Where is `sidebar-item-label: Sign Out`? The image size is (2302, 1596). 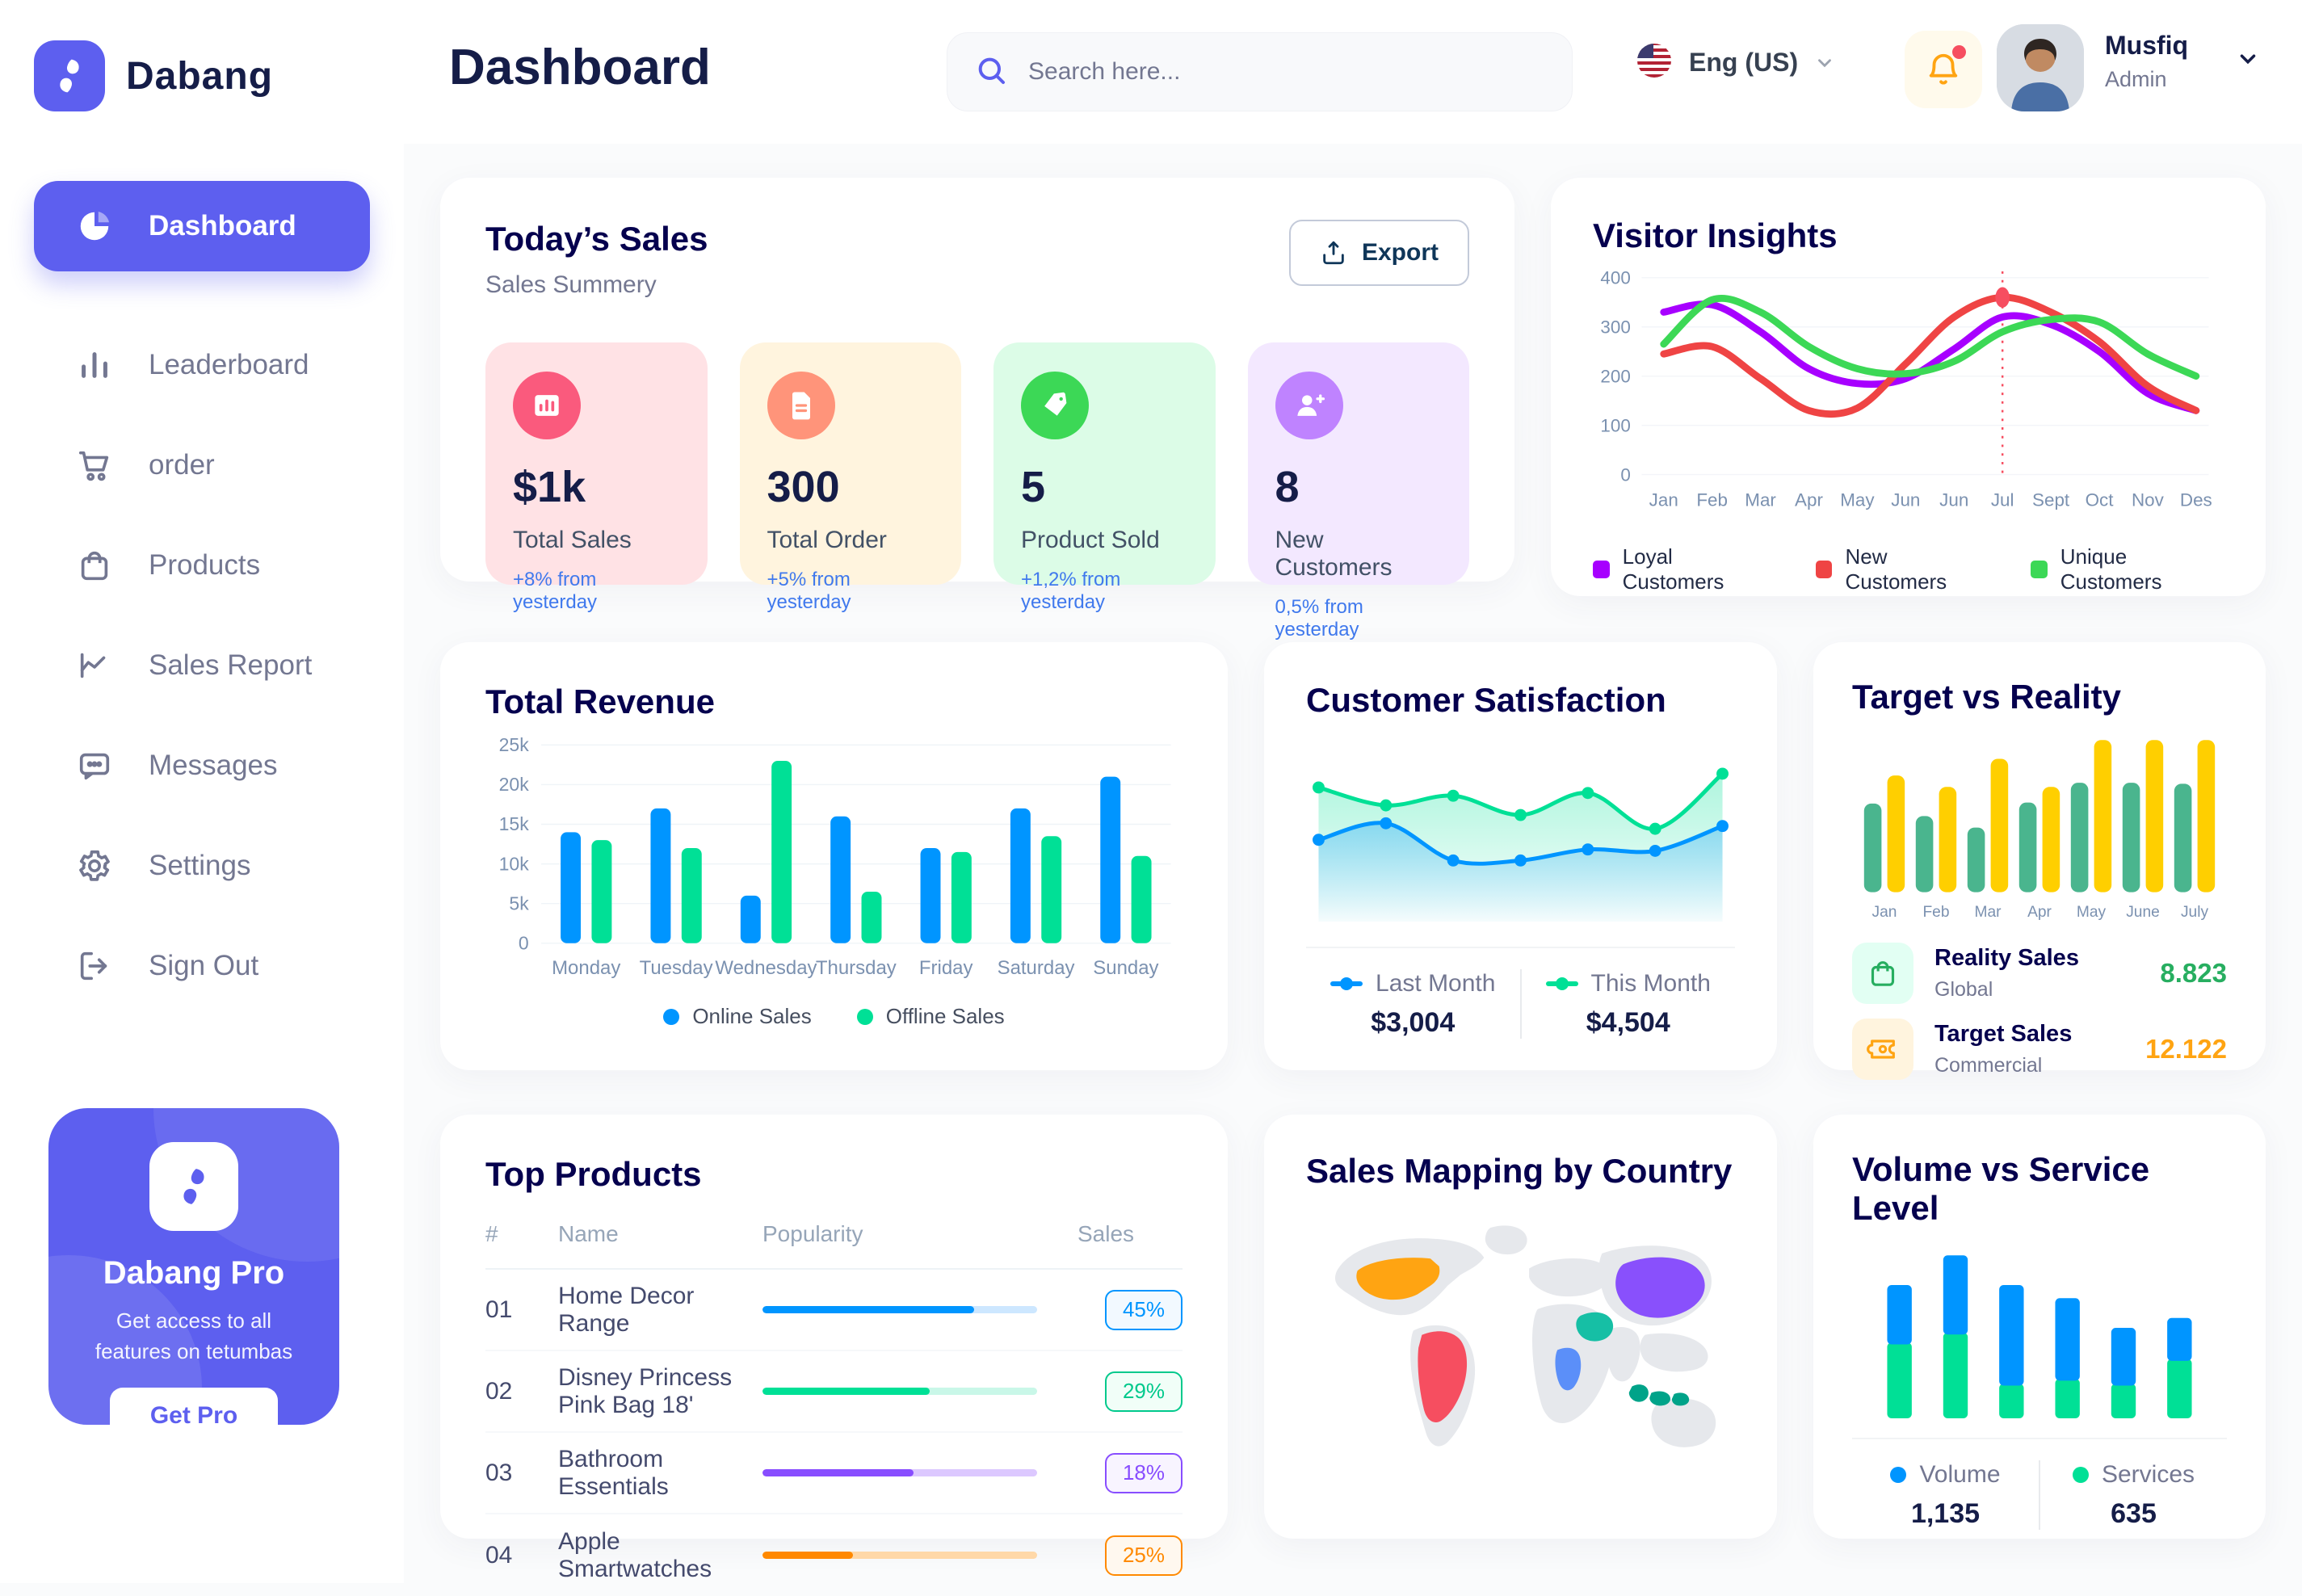 sidebar-item-label: Sign Out is located at coordinates (204, 966).